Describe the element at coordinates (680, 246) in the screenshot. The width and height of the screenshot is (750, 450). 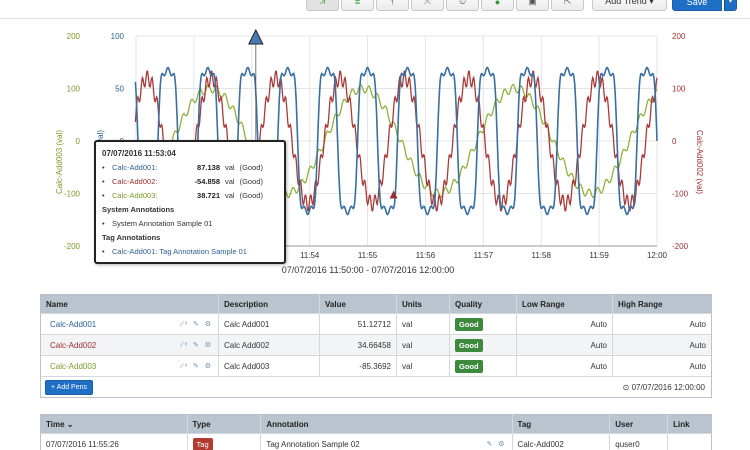
I see `right-axis-tick: -200` at that location.